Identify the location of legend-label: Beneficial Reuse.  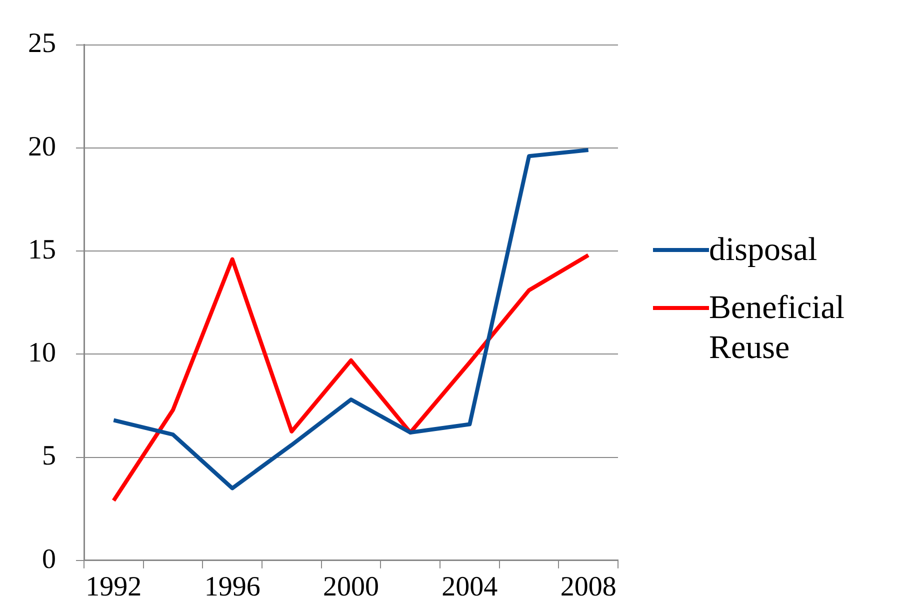
(777, 328).